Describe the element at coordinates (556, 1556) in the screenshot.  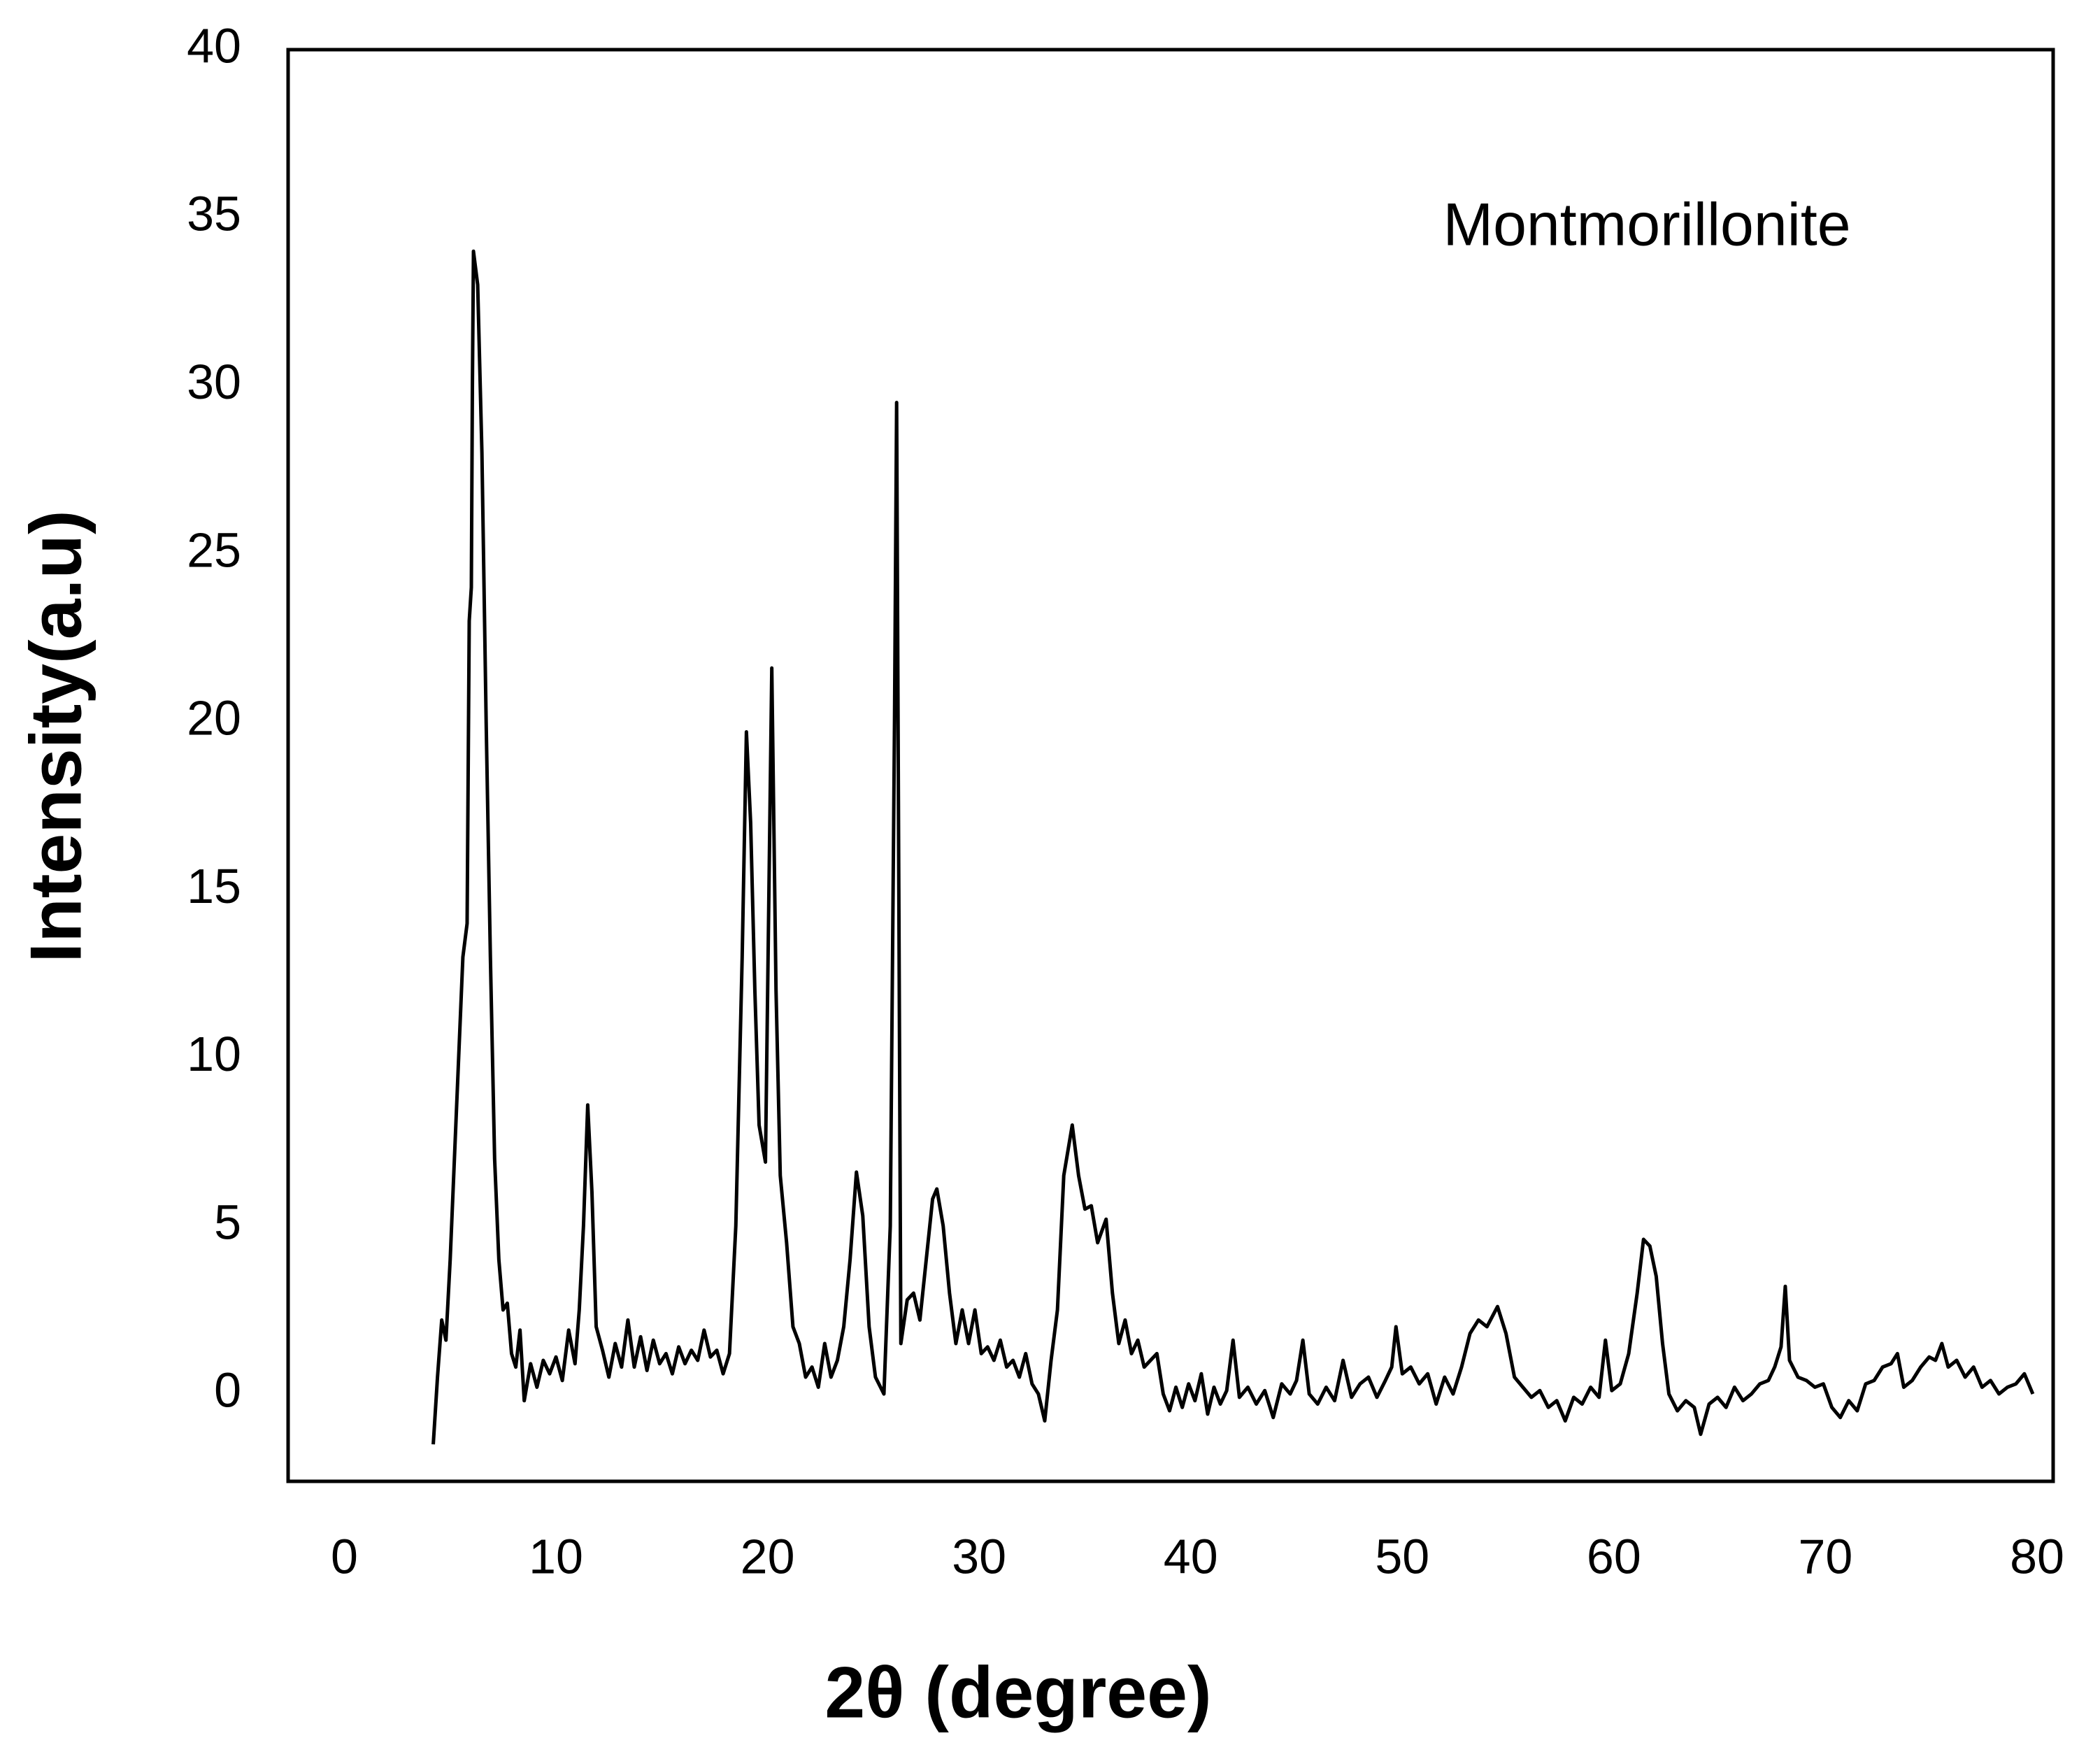
I see `x-tick-label: 10` at that location.